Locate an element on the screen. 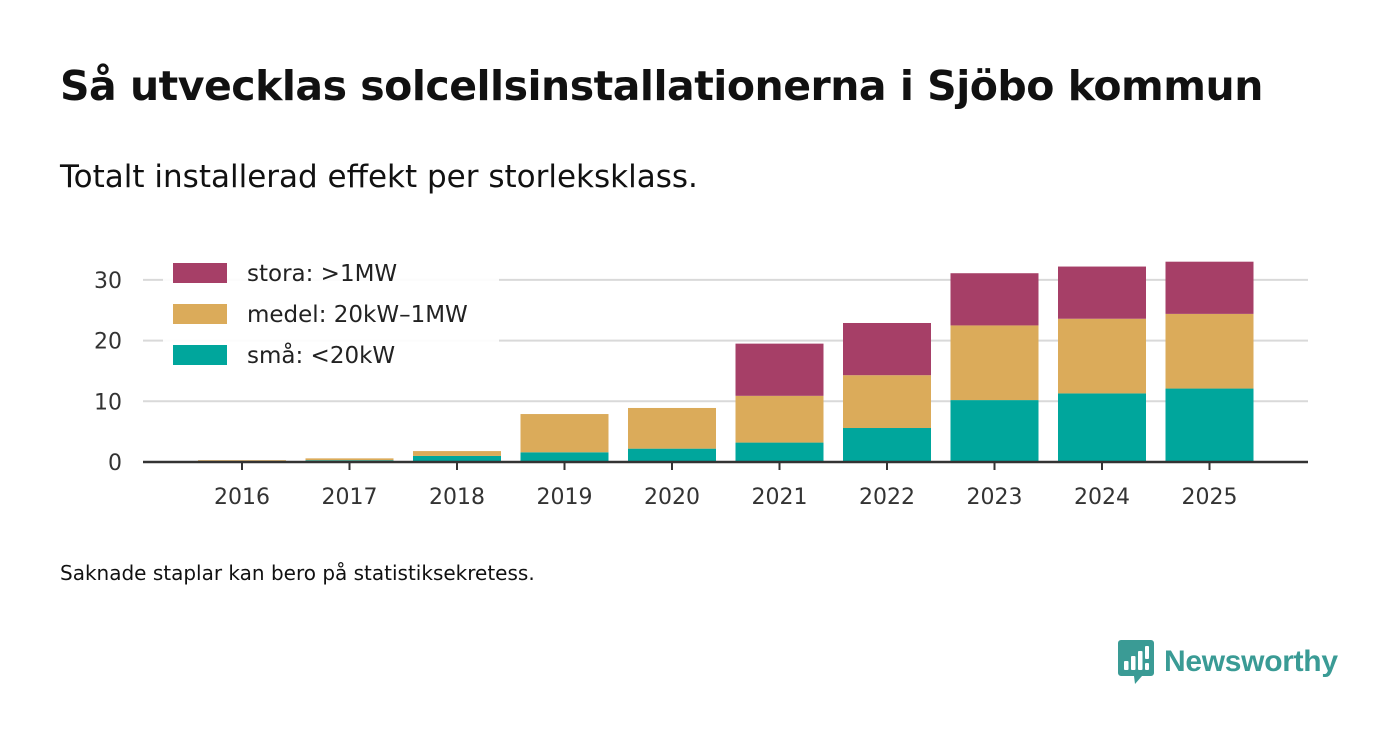 The height and width of the screenshot is (745, 1400). y-tick-label: 10 is located at coordinates (108, 402).